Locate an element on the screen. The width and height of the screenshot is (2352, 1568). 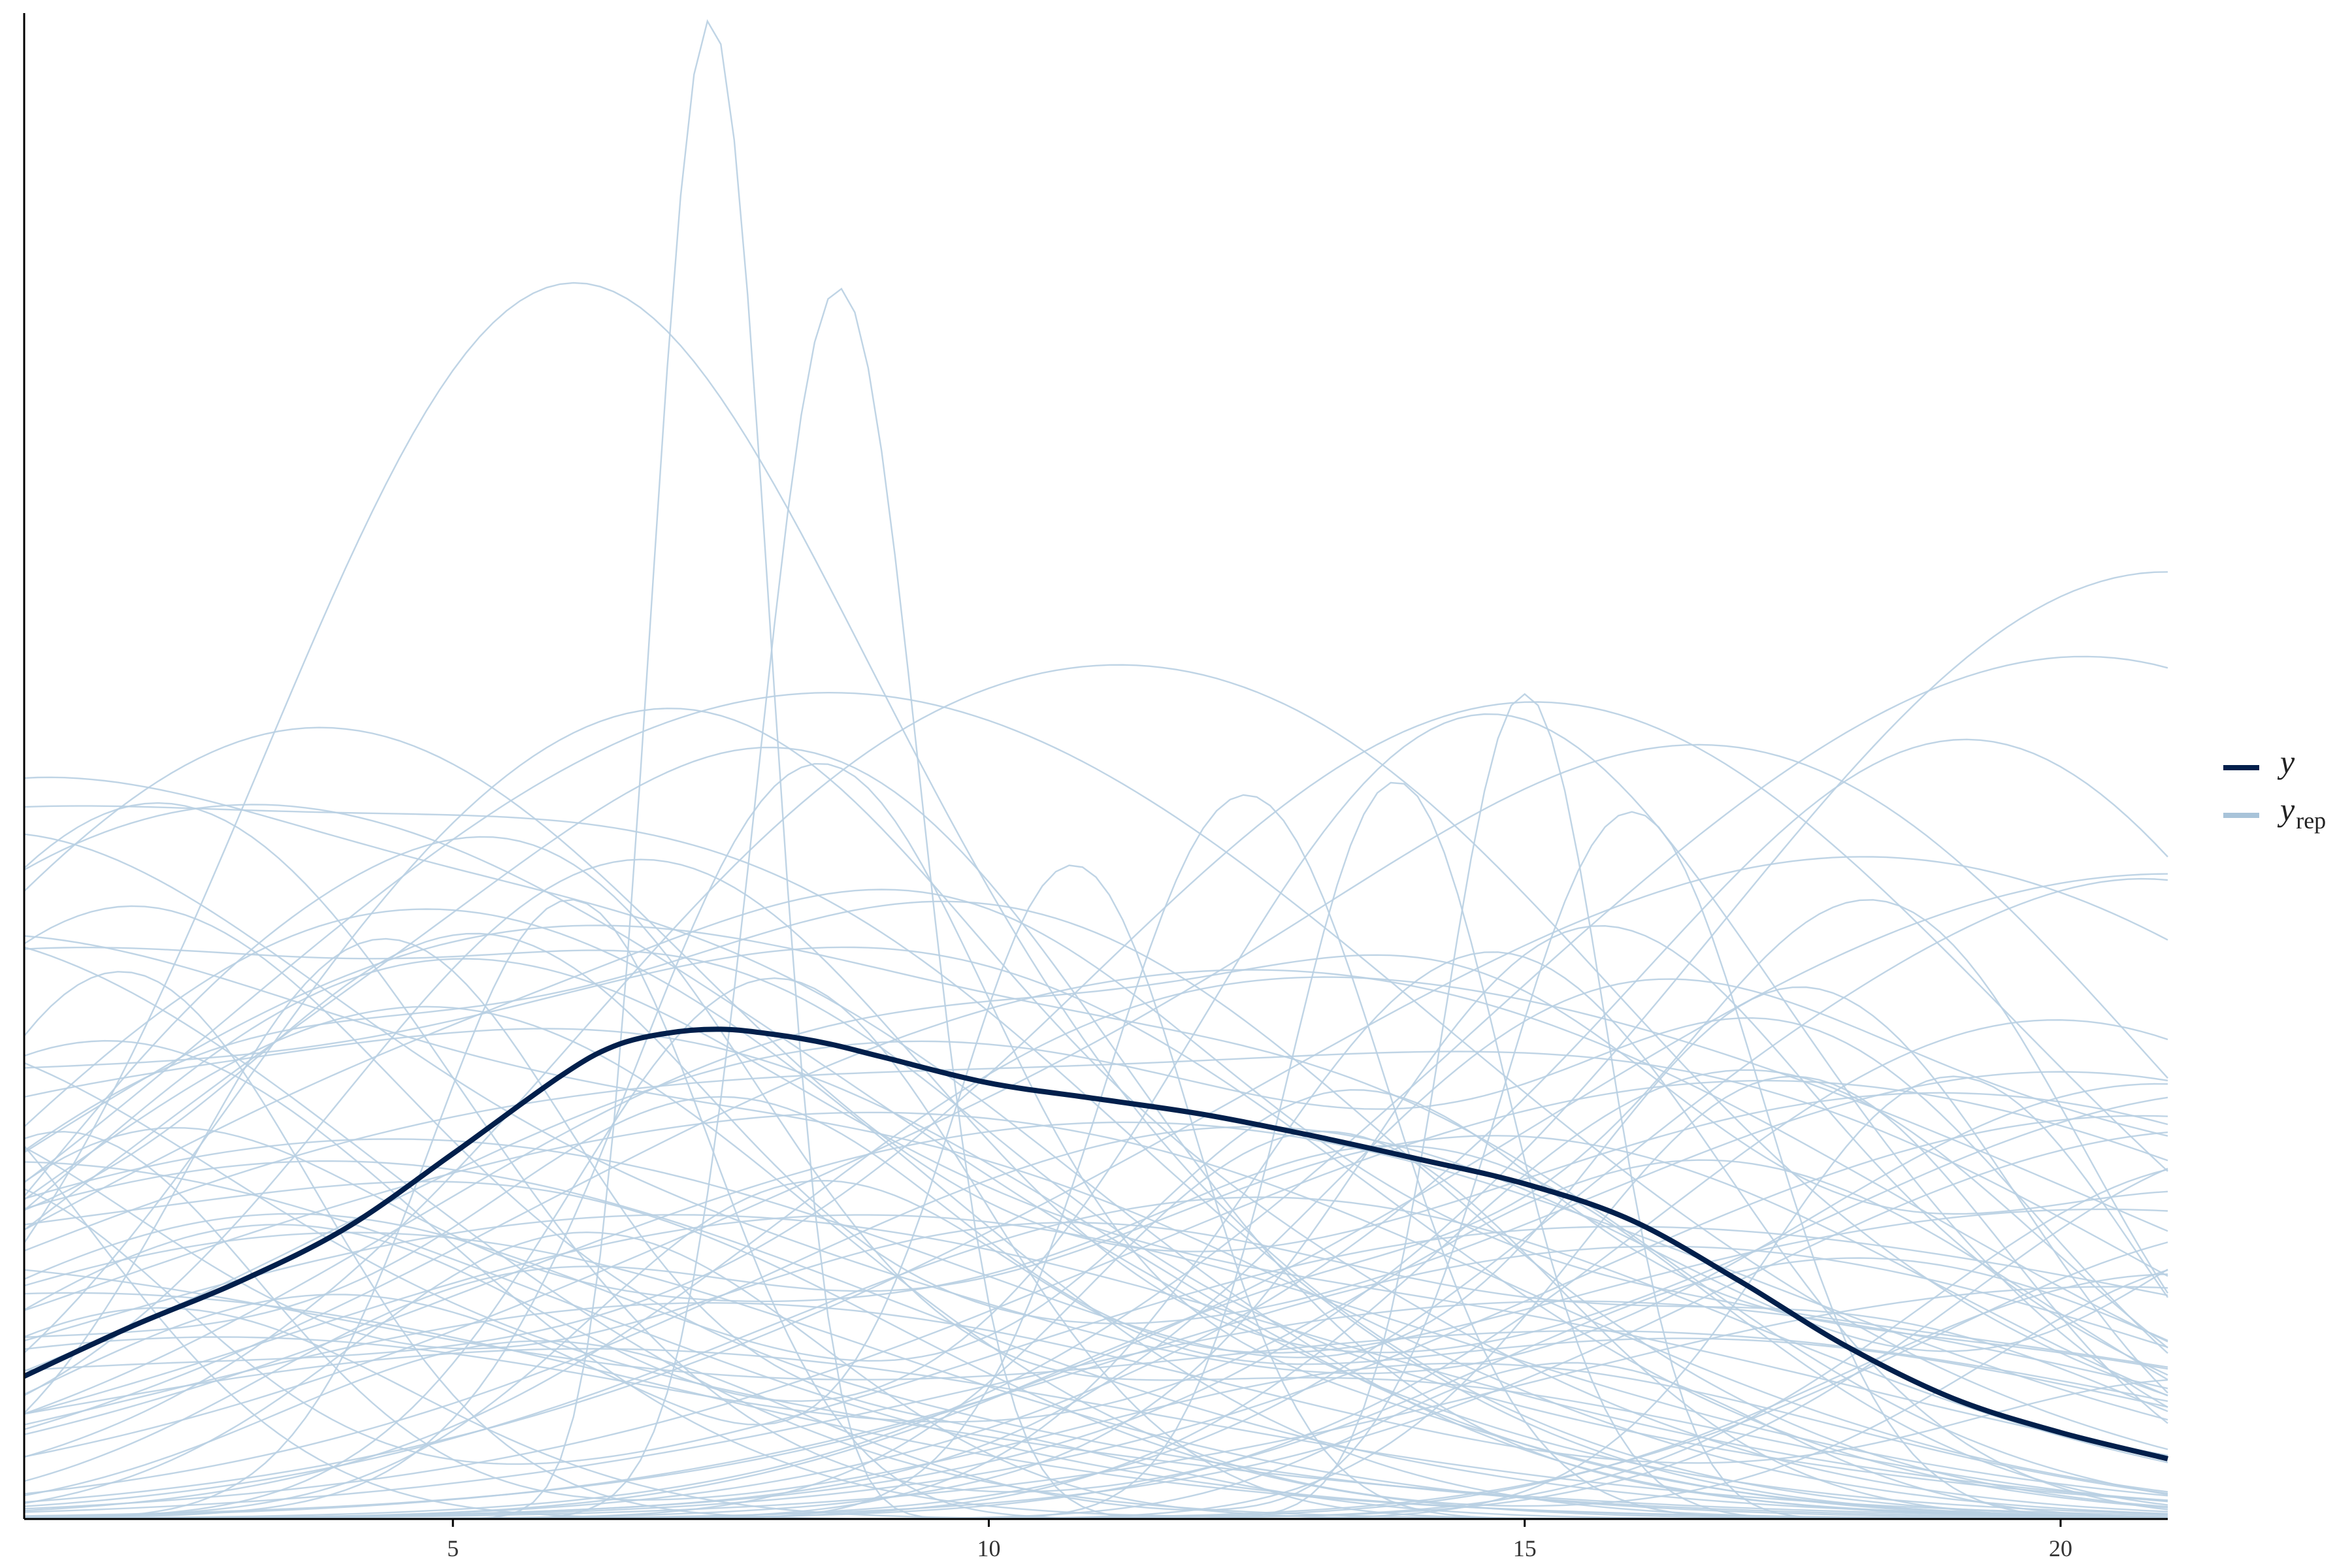
legend-label-y-base: y is located at coordinates (2286, 761).